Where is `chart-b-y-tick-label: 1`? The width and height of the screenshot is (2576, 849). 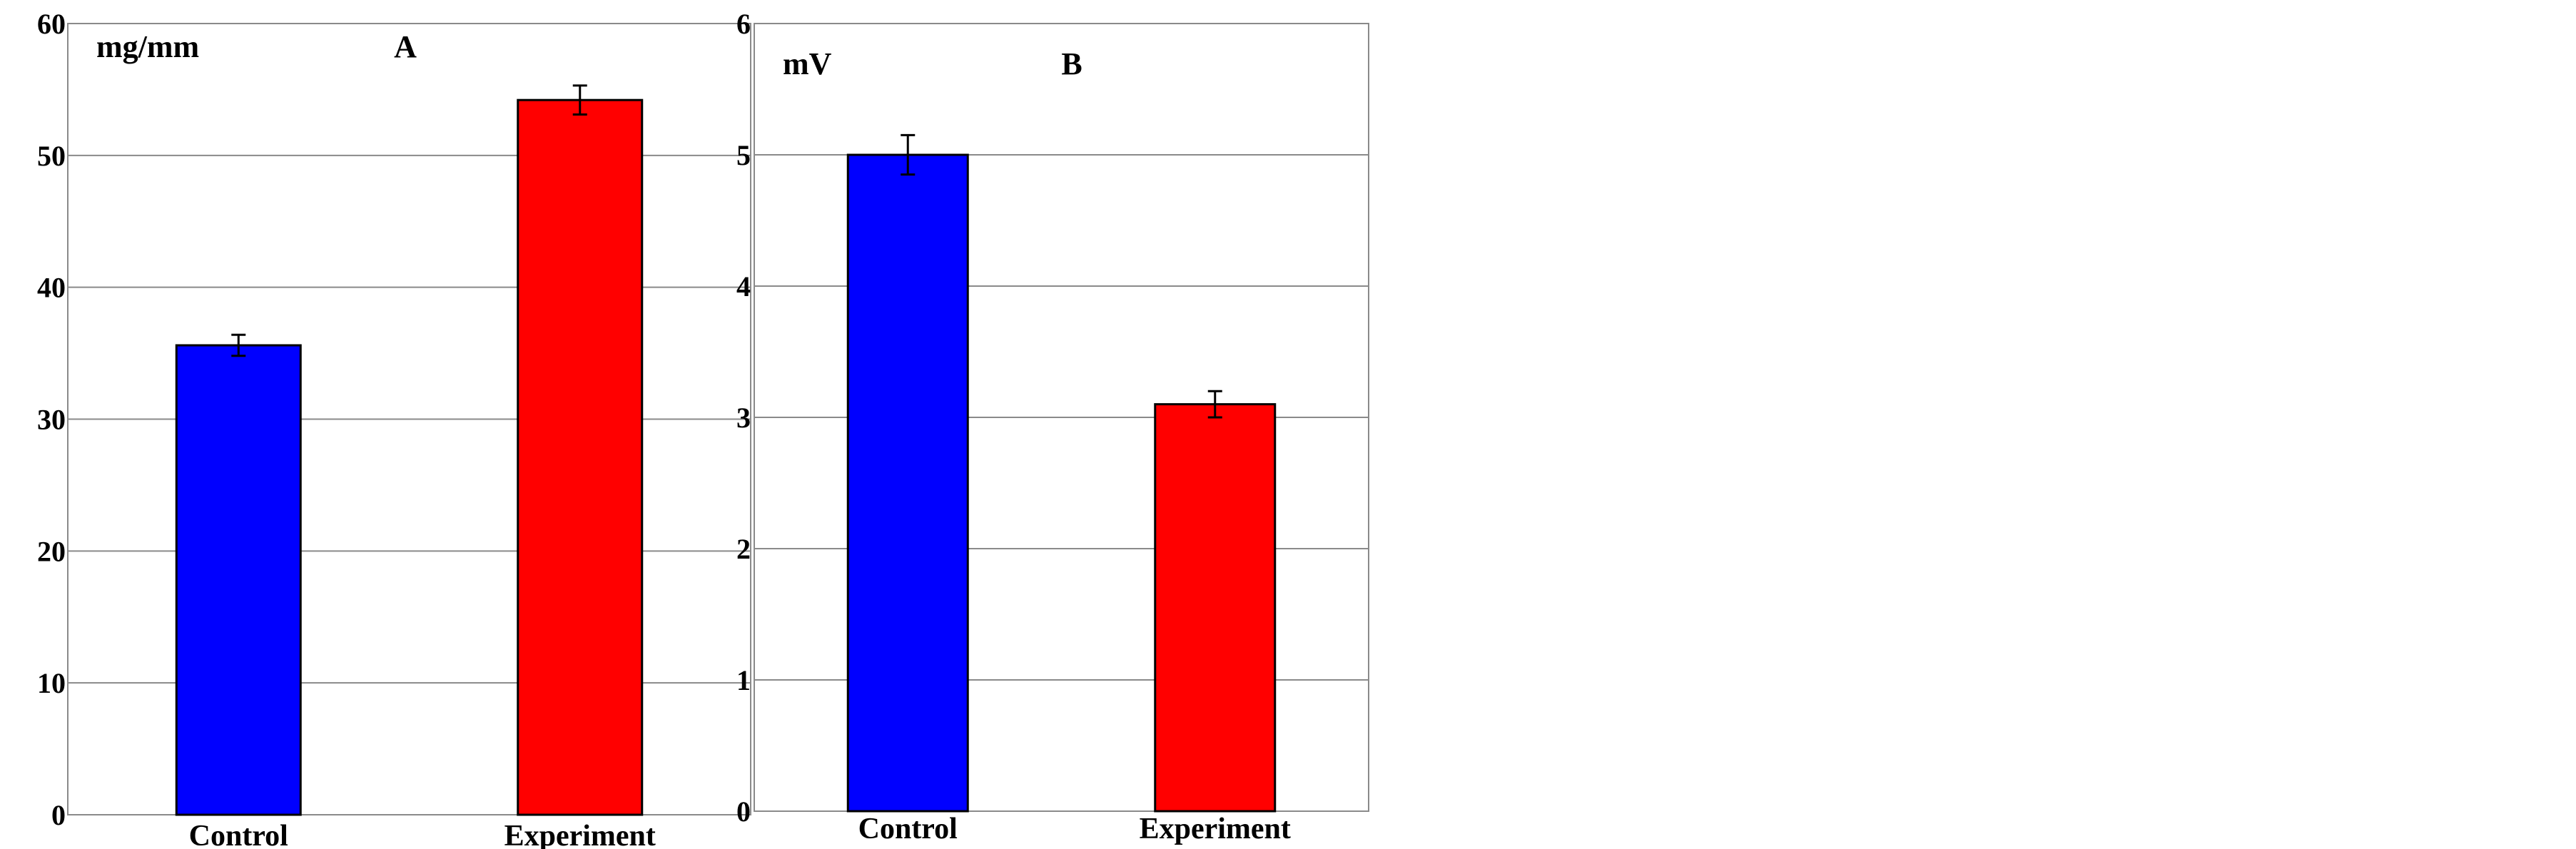 chart-b-y-tick-label: 1 is located at coordinates (743, 680).